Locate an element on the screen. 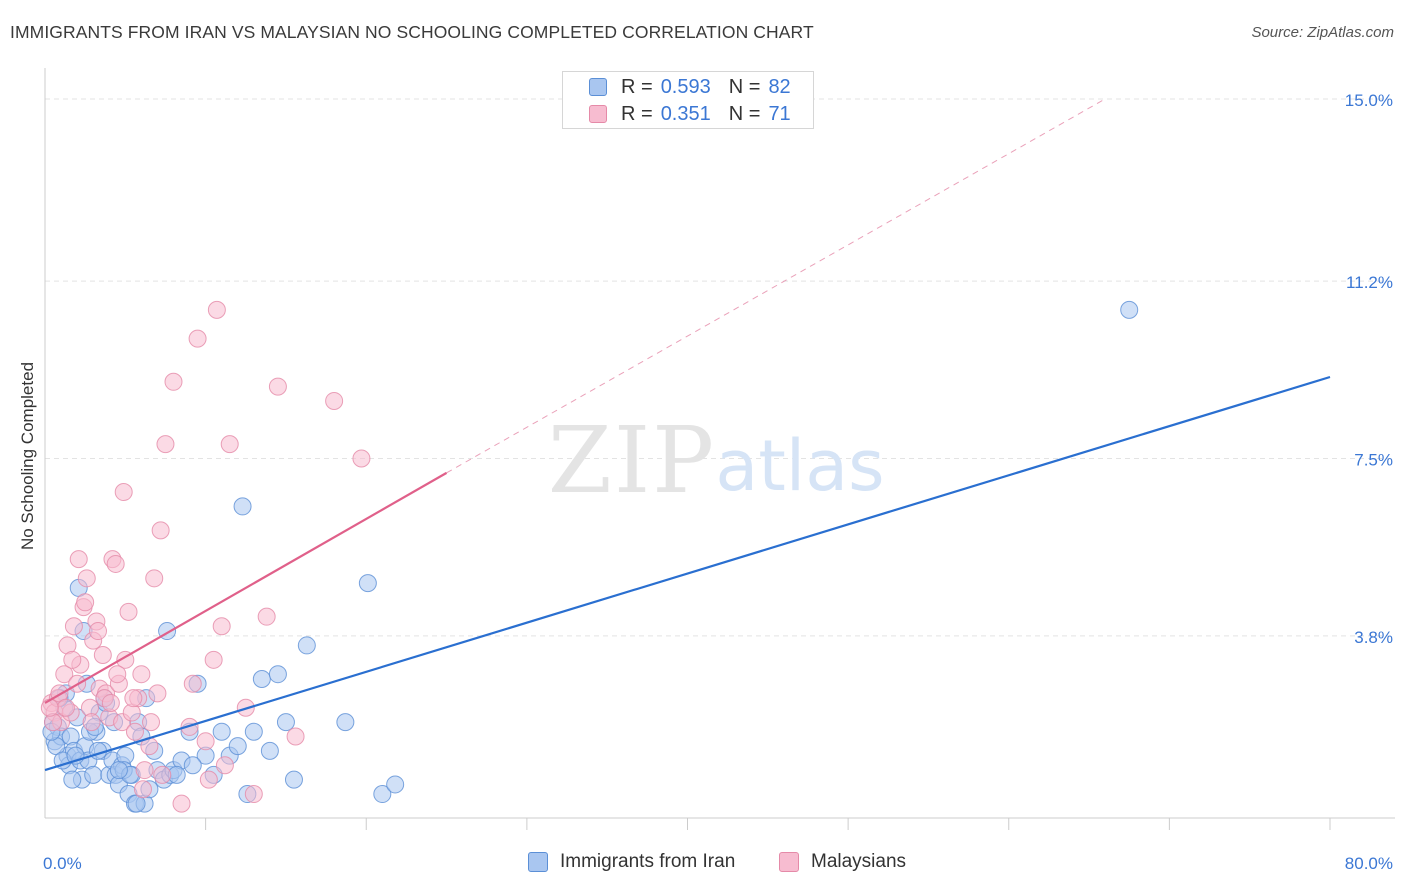 The image size is (1406, 892). x-tick-label: 80.0% is located at coordinates (1369, 863).